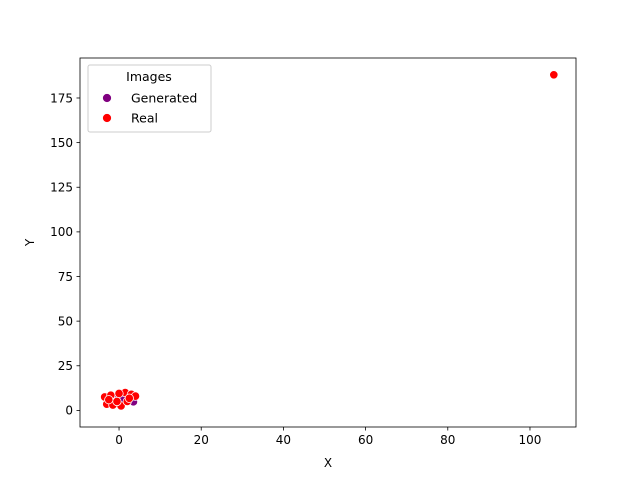  What do you see at coordinates (107, 98) in the screenshot?
I see `legend-marker-generated` at bounding box center [107, 98].